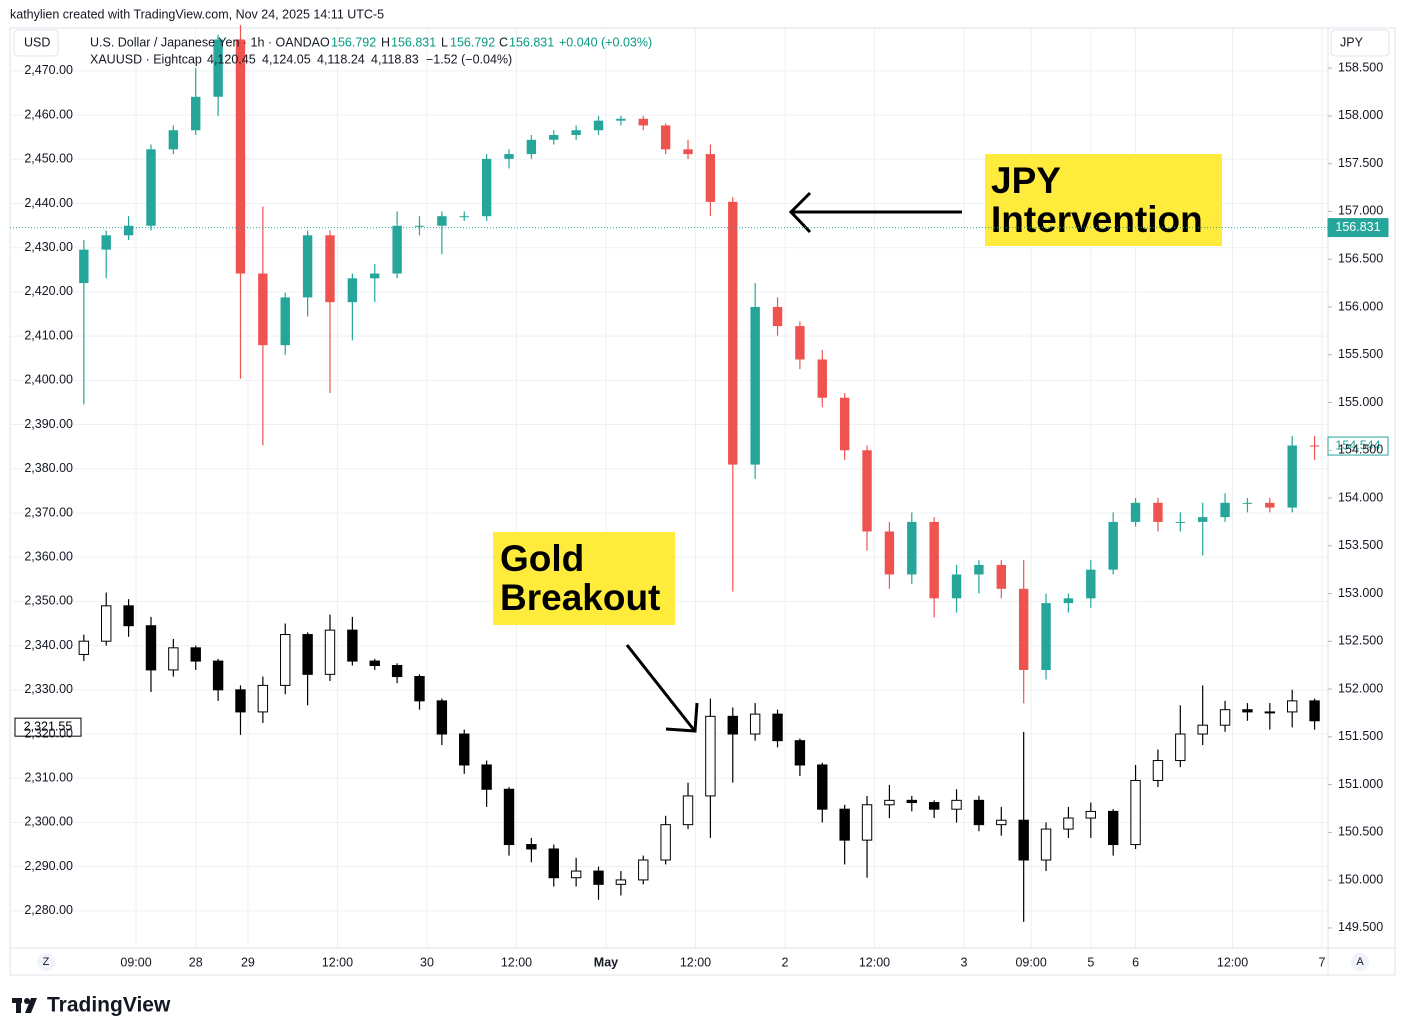  What do you see at coordinates (1360, 497) in the screenshot?
I see `y2-tick-label: 154.000` at bounding box center [1360, 497].